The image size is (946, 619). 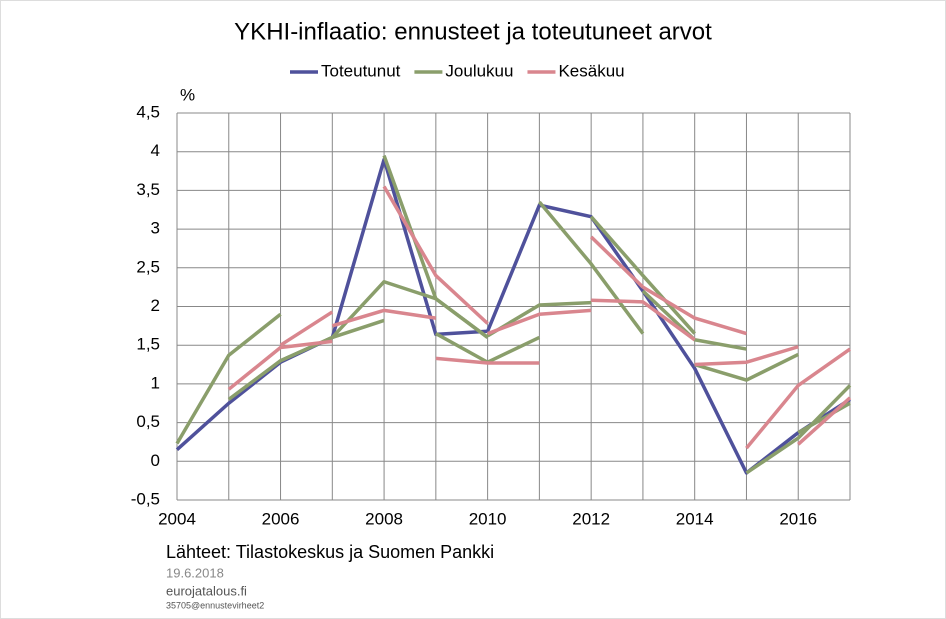 I want to click on y-tick-label: 1, so click(x=155, y=382).